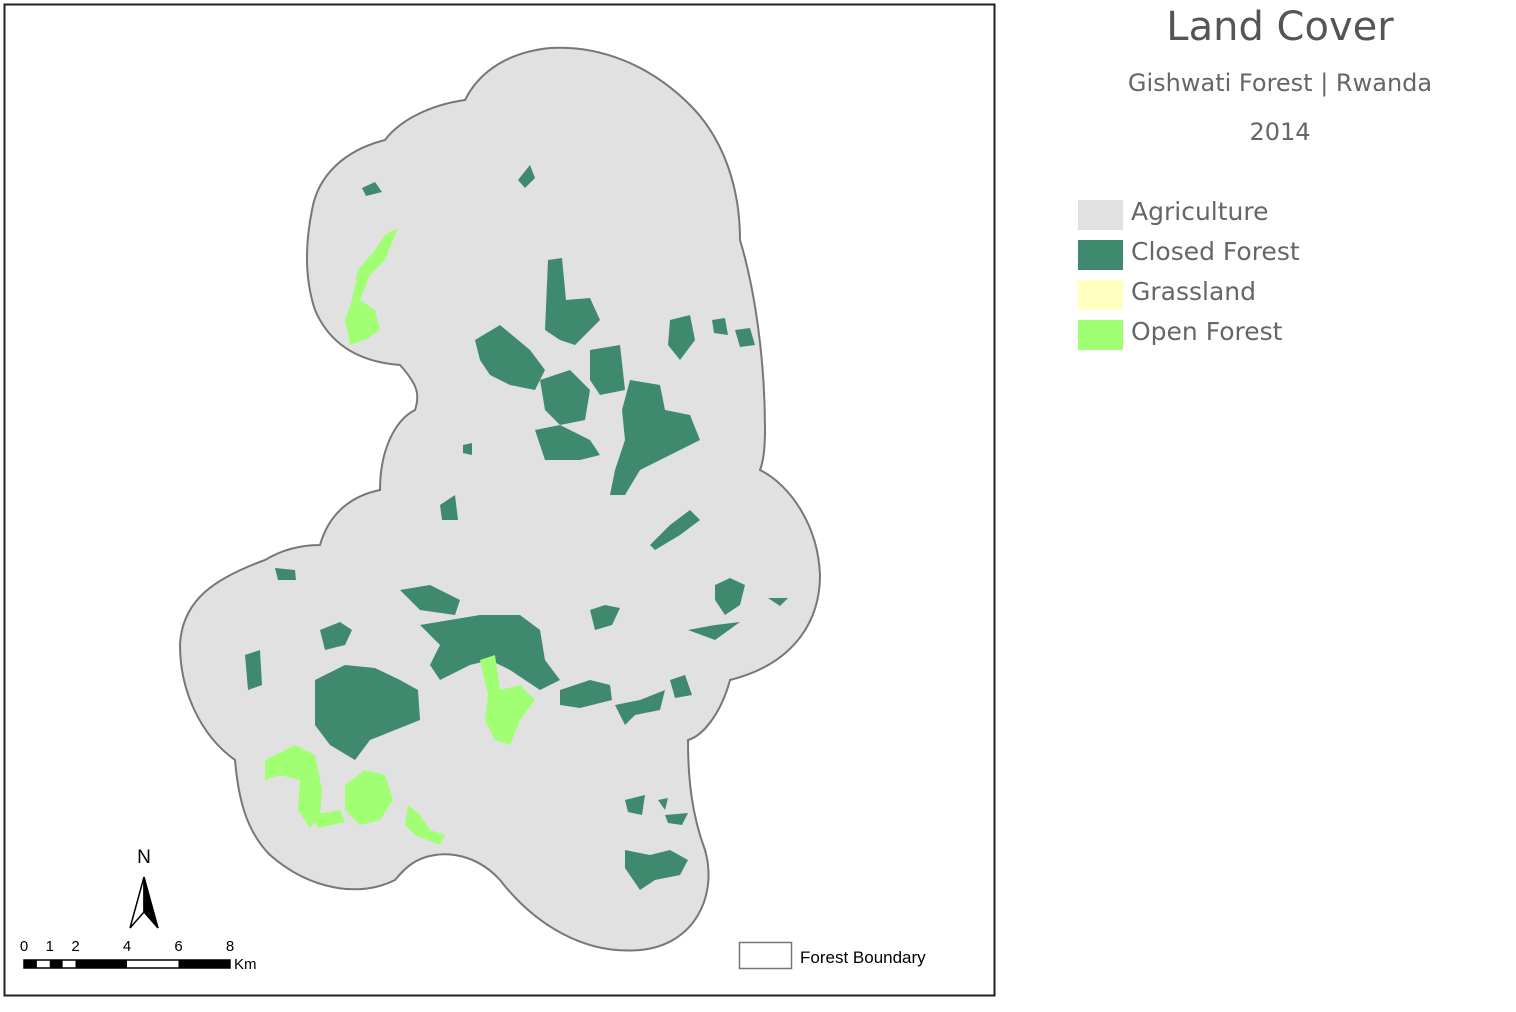 The width and height of the screenshot is (1516, 1012). I want to click on legend-label: Open Forest, so click(1207, 331).